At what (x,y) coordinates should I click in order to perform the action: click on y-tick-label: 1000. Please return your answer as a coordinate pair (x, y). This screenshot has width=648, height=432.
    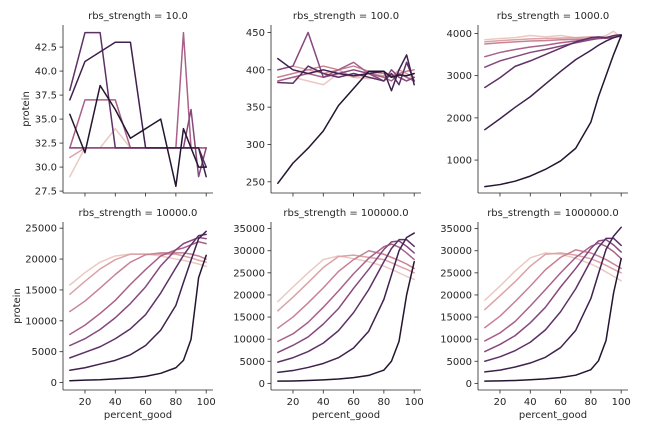
    Looking at the image, I should click on (459, 161).